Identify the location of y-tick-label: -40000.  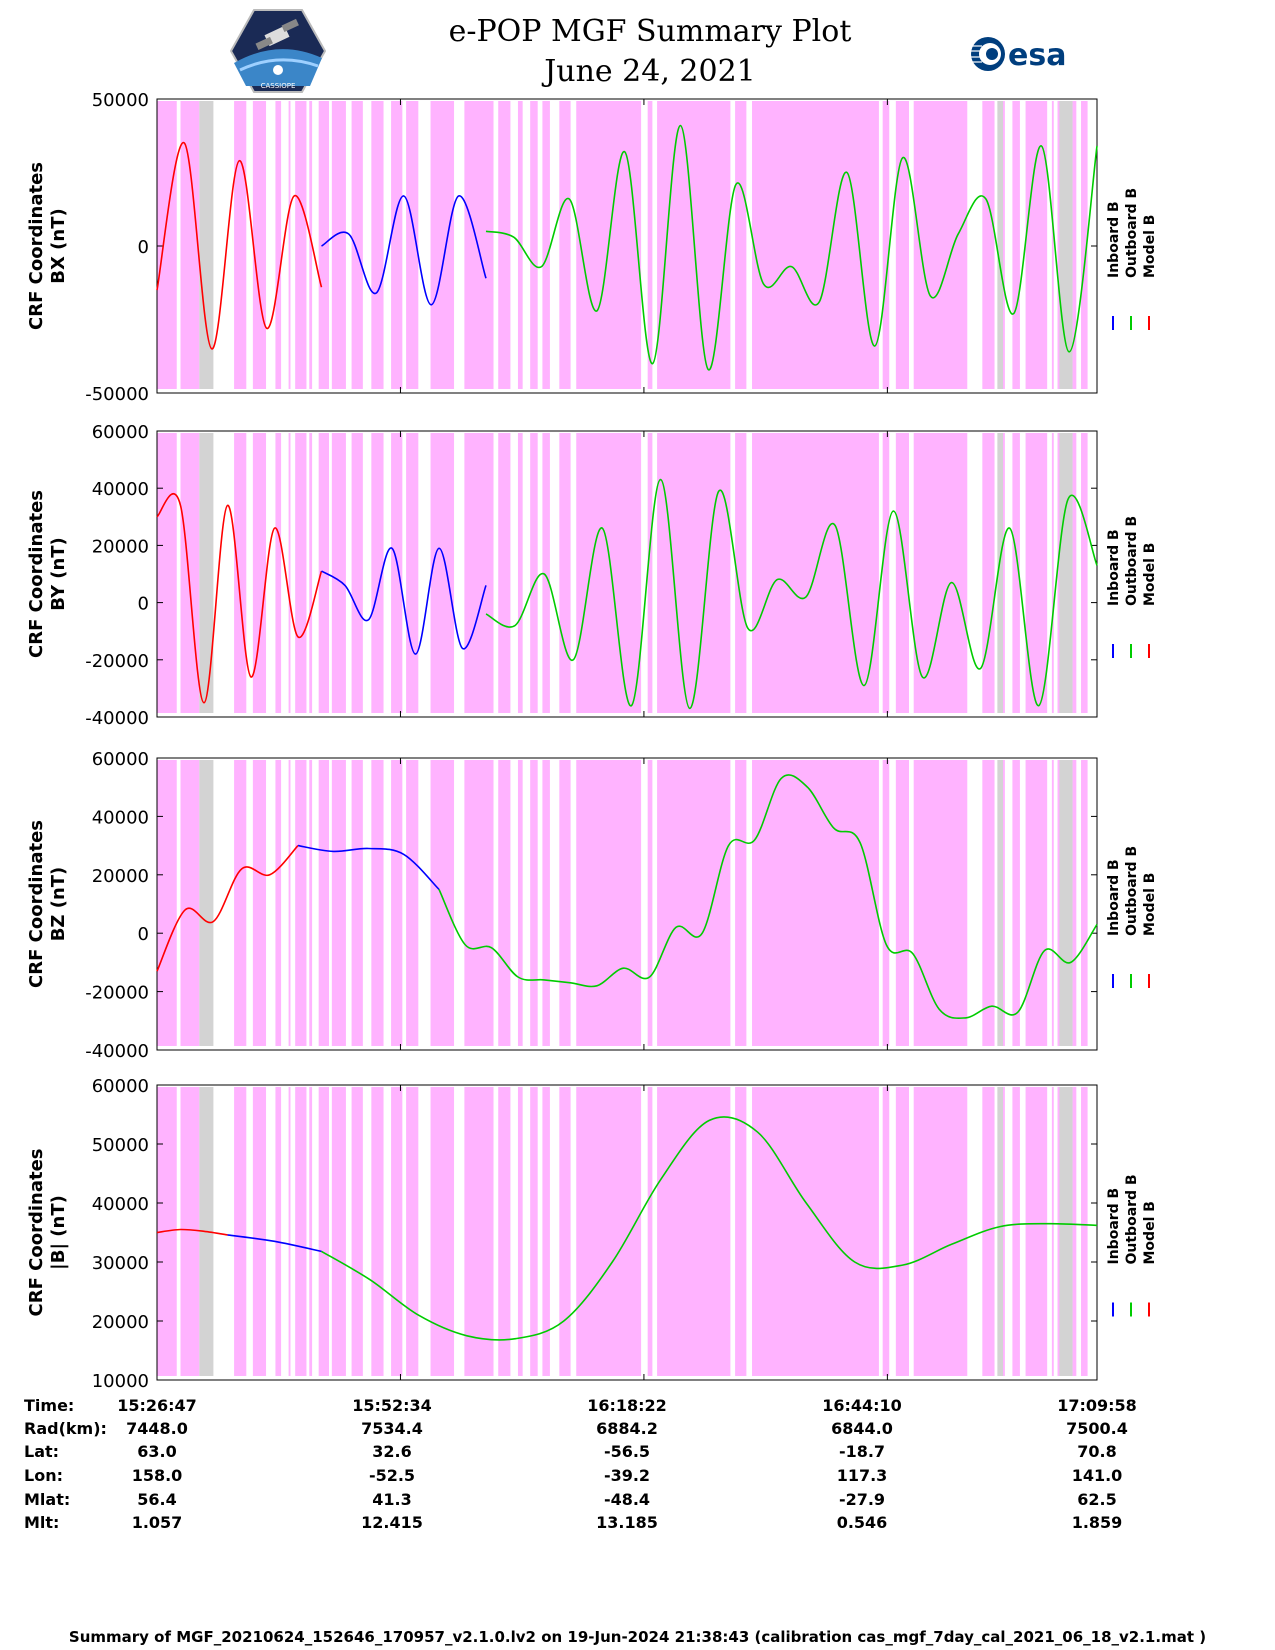
(117, 1051).